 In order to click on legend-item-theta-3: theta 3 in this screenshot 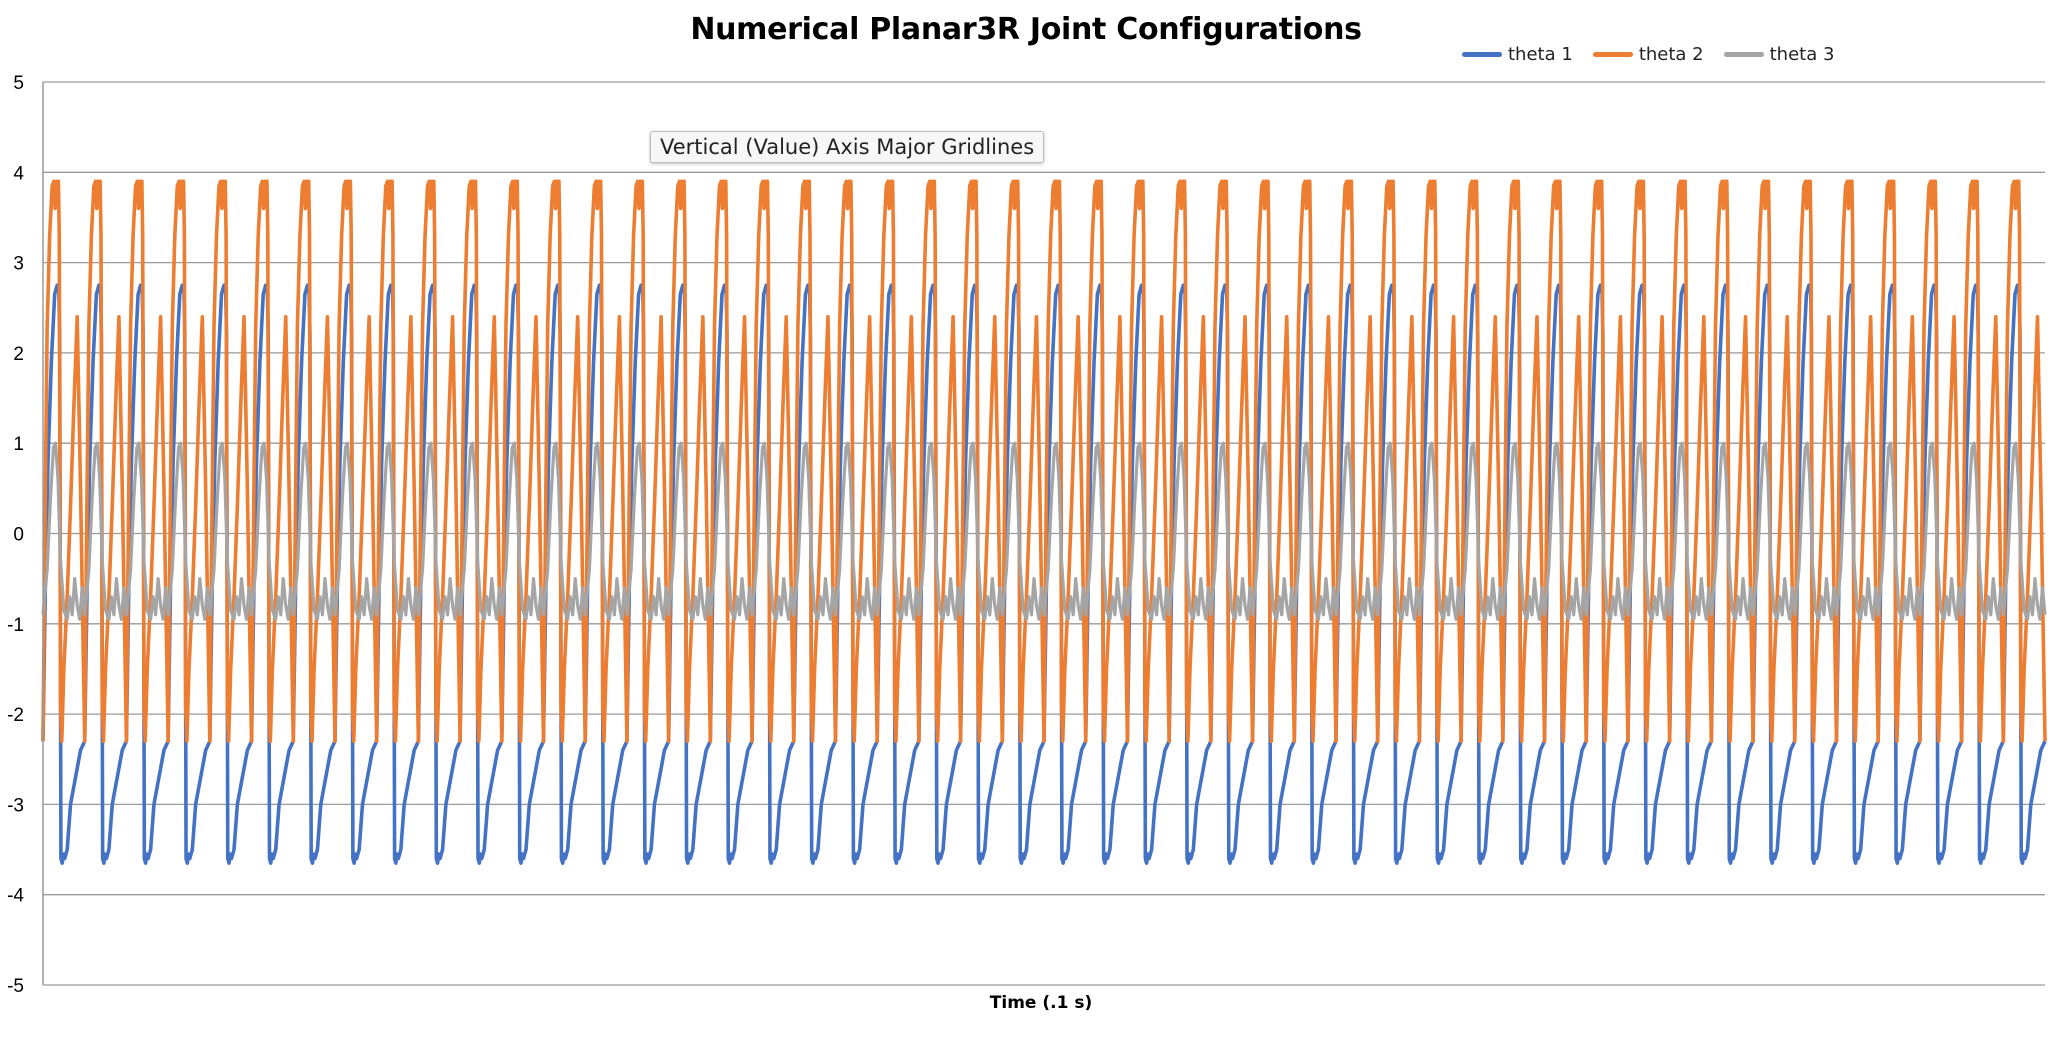, I will do `click(1779, 54)`.